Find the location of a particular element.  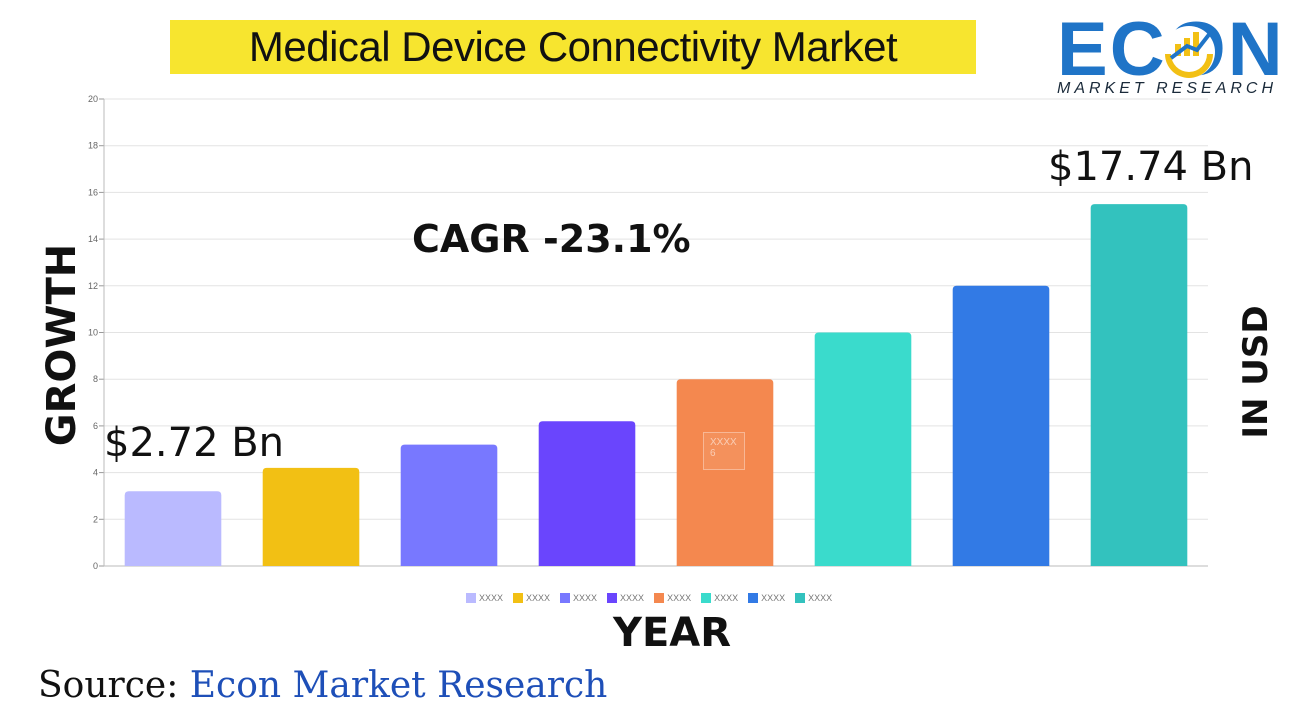

y-tick-label: 2 is located at coordinates (95, 519).